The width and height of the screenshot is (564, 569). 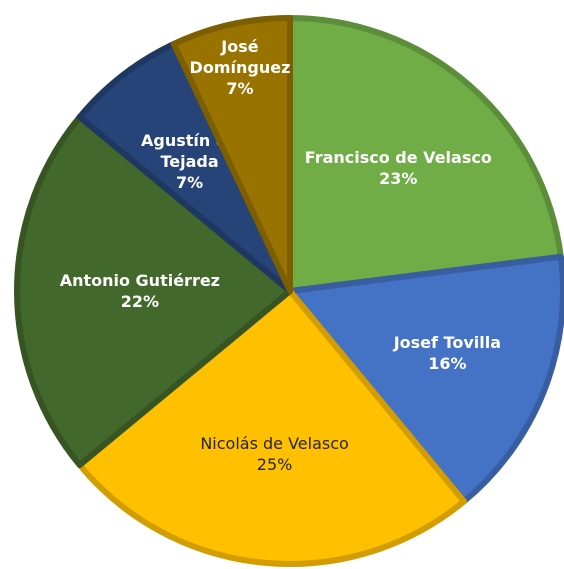 I want to click on slice-label: Antonio Gutiérrez 22%, so click(x=140, y=291).